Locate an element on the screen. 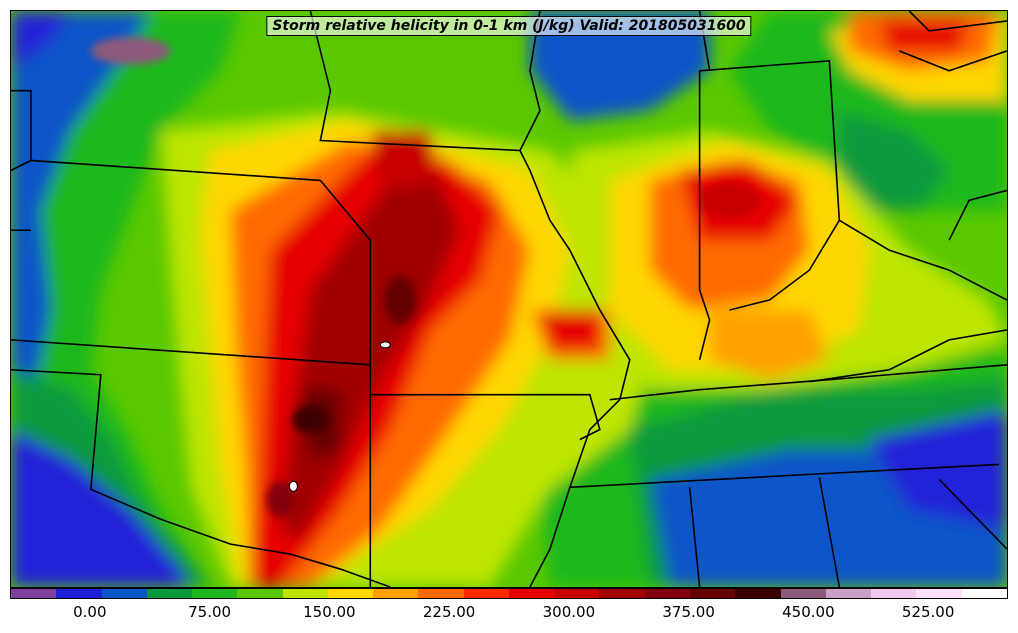 The image size is (1018, 633). colorbar-tick-label: 375.00 is located at coordinates (688, 612).